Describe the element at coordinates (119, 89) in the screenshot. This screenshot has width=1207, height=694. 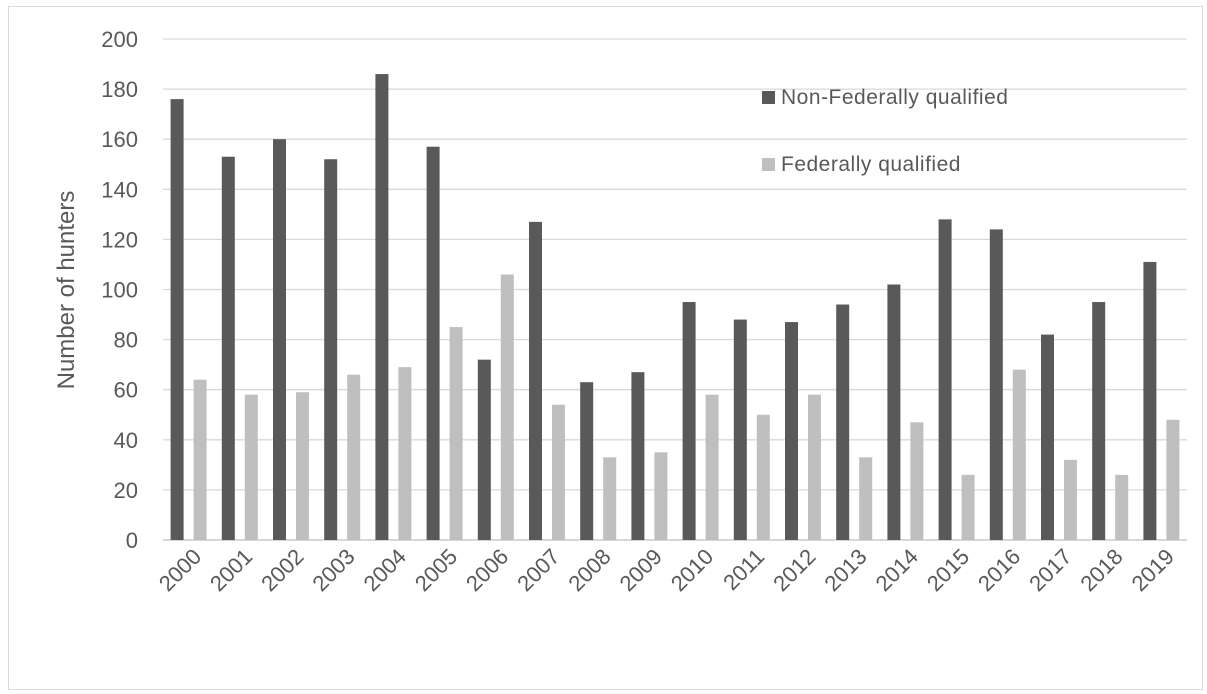
I see `y-tick-label: 180` at that location.